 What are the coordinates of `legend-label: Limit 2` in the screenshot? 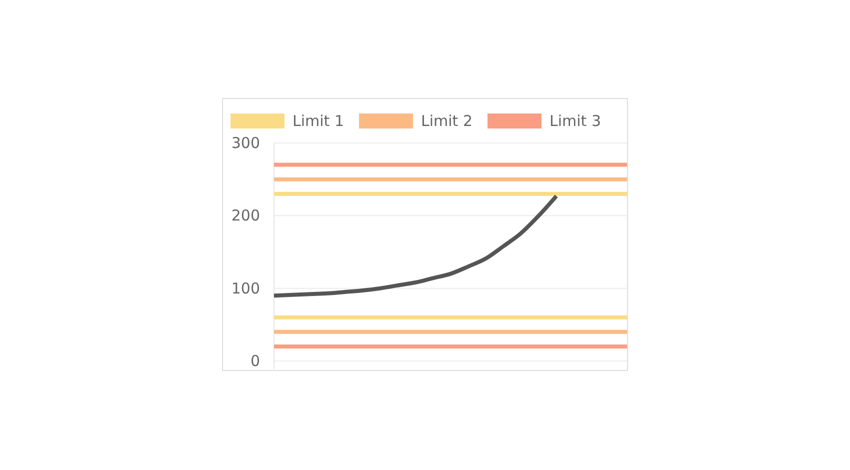 It's located at (446, 121).